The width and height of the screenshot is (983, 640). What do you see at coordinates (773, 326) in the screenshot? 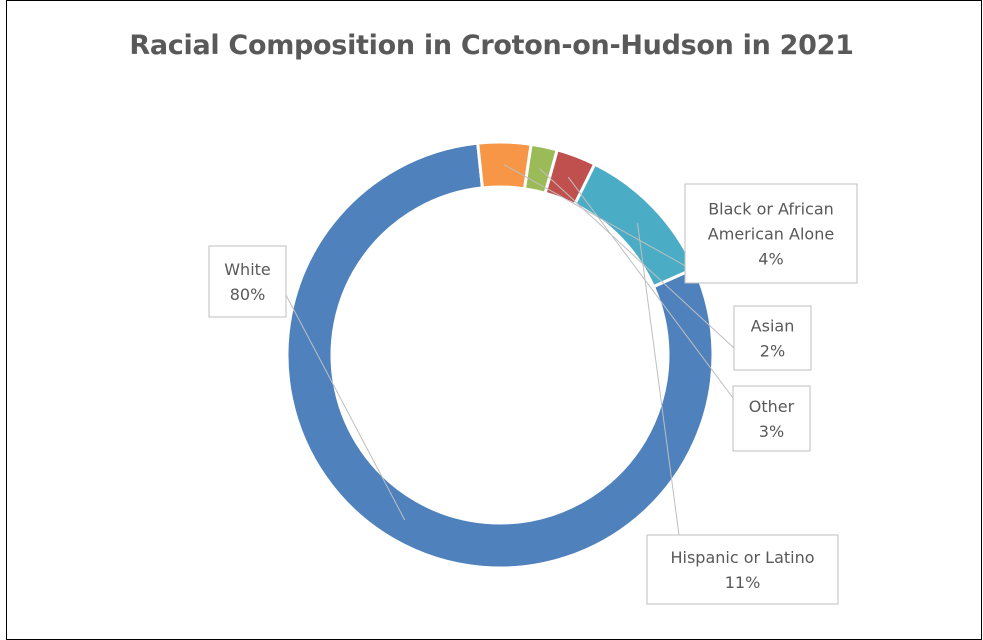
I see `data-label-name-asian: Asian` at bounding box center [773, 326].